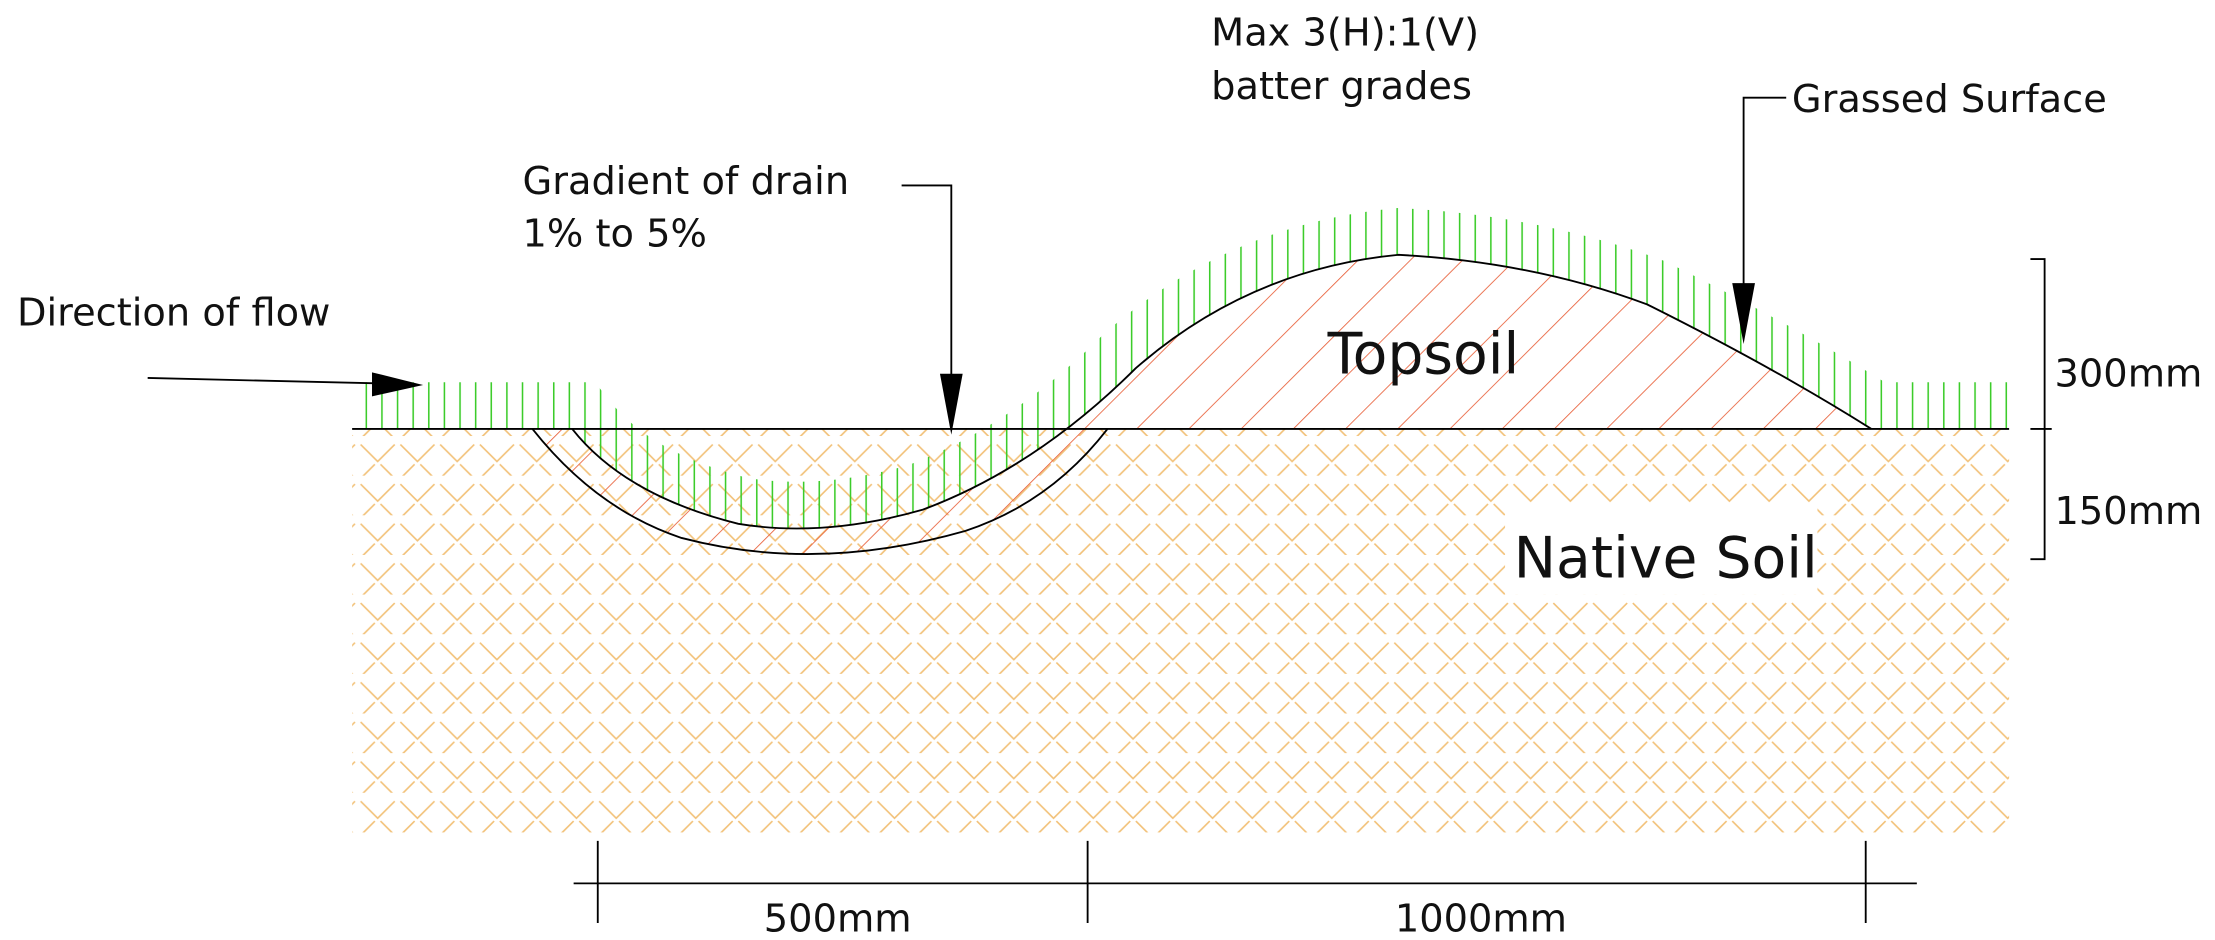 This screenshot has width=2215, height=940. What do you see at coordinates (1423, 355) in the screenshot?
I see `topsoil-label: Topsoil` at bounding box center [1423, 355].